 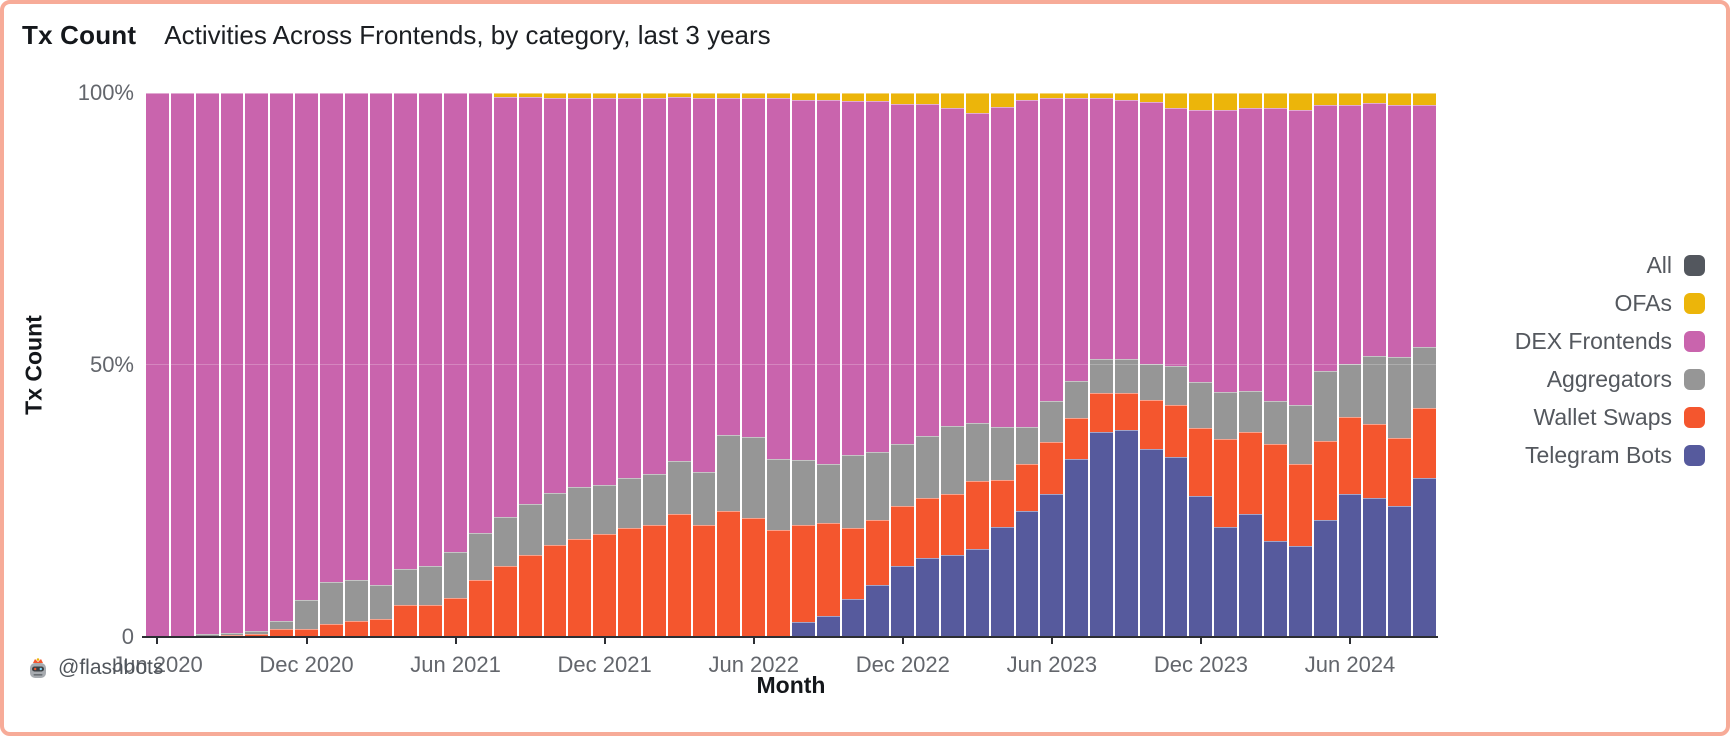 What do you see at coordinates (1027, 365) in the screenshot?
I see `bar-may-2023` at bounding box center [1027, 365].